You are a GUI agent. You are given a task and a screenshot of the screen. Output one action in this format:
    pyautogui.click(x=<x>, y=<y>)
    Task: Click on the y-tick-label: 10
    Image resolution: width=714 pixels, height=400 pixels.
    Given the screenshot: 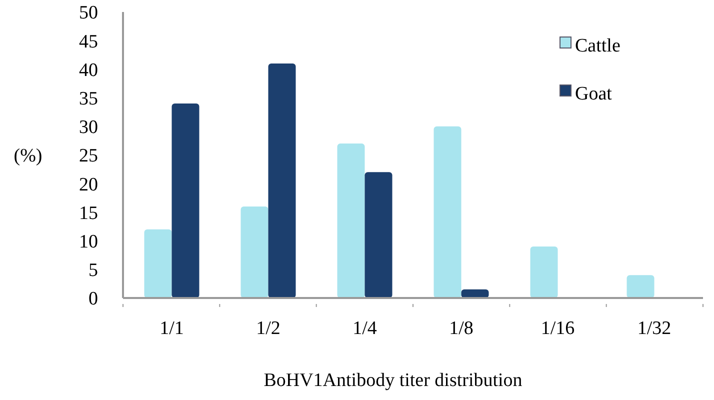 What is the action you would take?
    pyautogui.click(x=88, y=241)
    